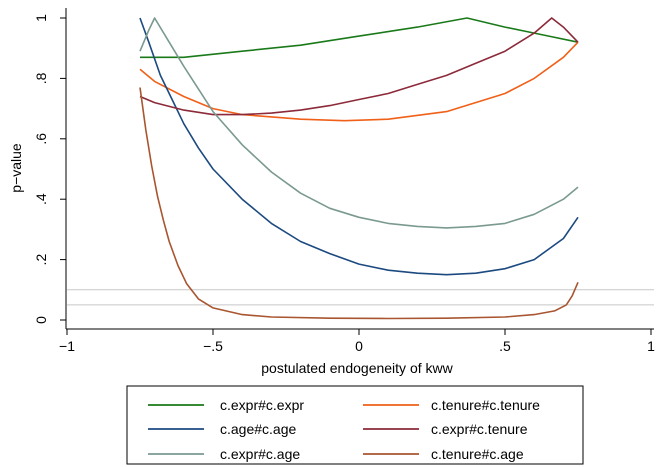 This screenshot has width=657, height=467. Describe the element at coordinates (485, 405) in the screenshot. I see `legend-label: c.tenure#c.tenure` at that location.